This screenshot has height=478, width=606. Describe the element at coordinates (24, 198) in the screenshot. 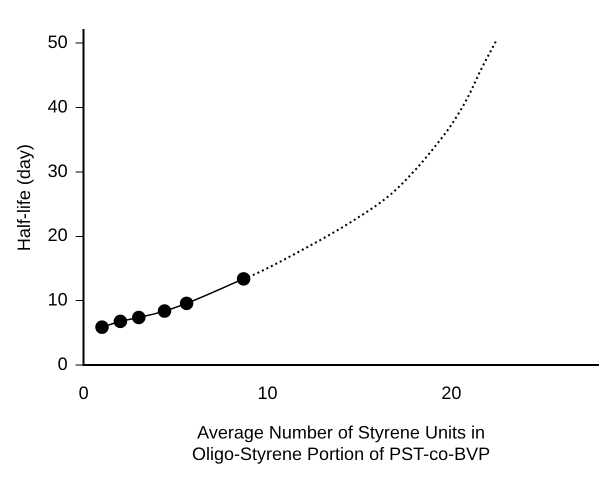

I see `y-axis-title: Half-life (day)` at that location.